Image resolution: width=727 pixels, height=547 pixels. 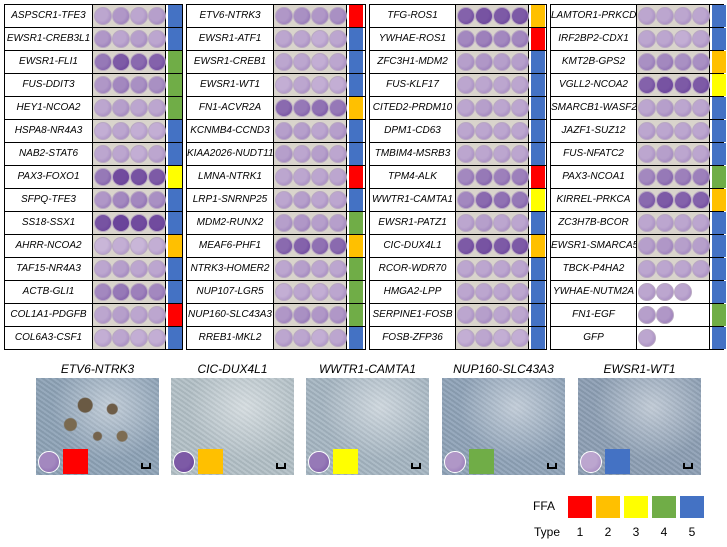 I want to click on table-row: FUS-KLF17, so click(x=458, y=85).